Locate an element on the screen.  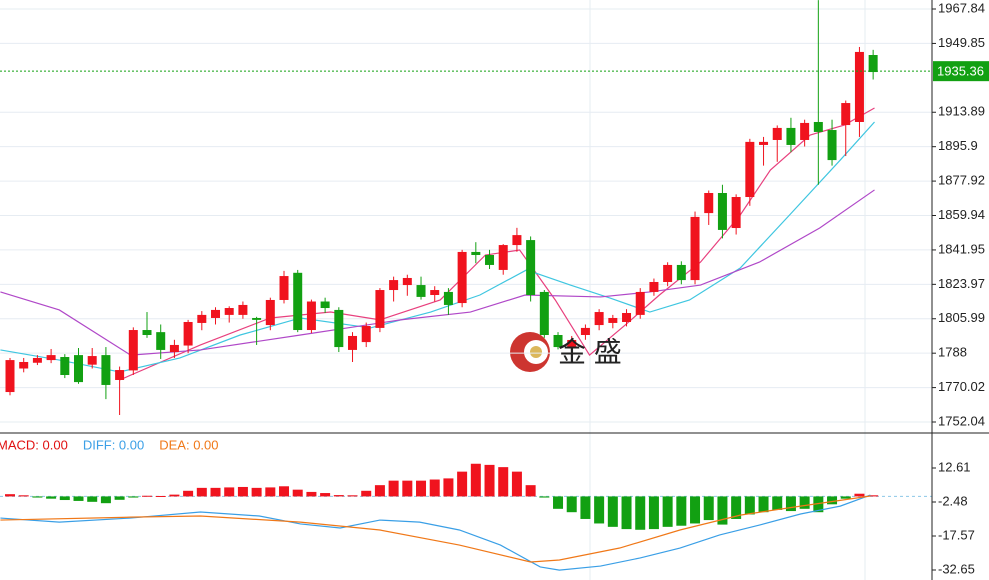
watermark-logo is located at coordinates (530, 352).